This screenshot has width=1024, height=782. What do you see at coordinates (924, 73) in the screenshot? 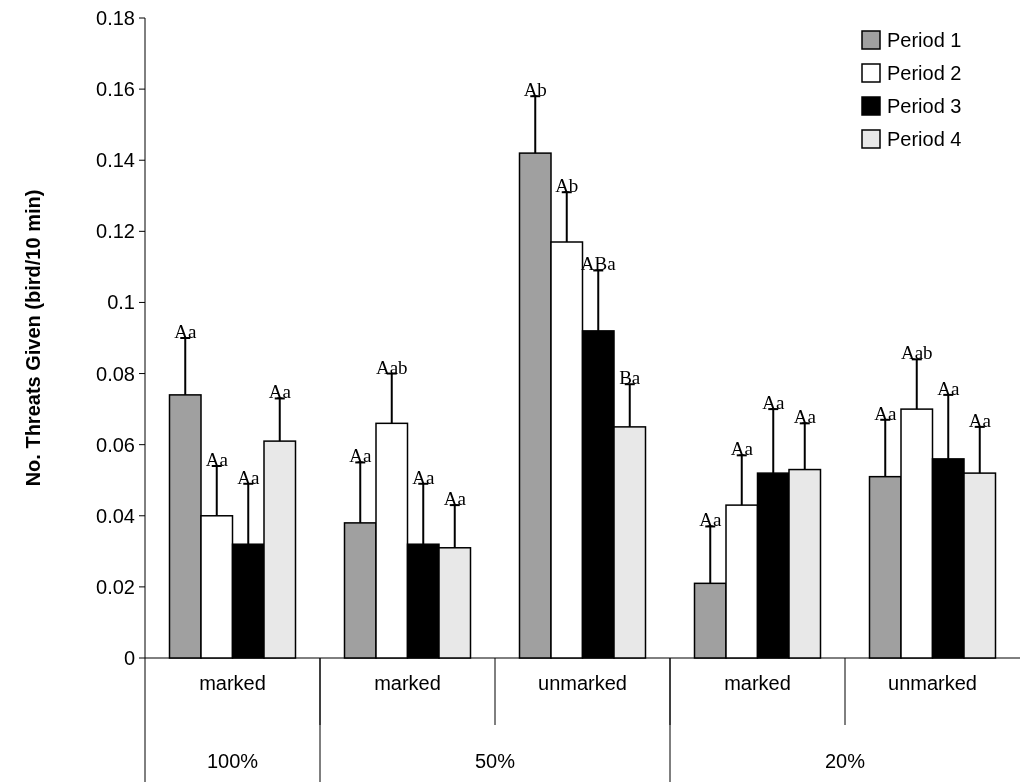
I see `legend-label: Period 2` at bounding box center [924, 73].